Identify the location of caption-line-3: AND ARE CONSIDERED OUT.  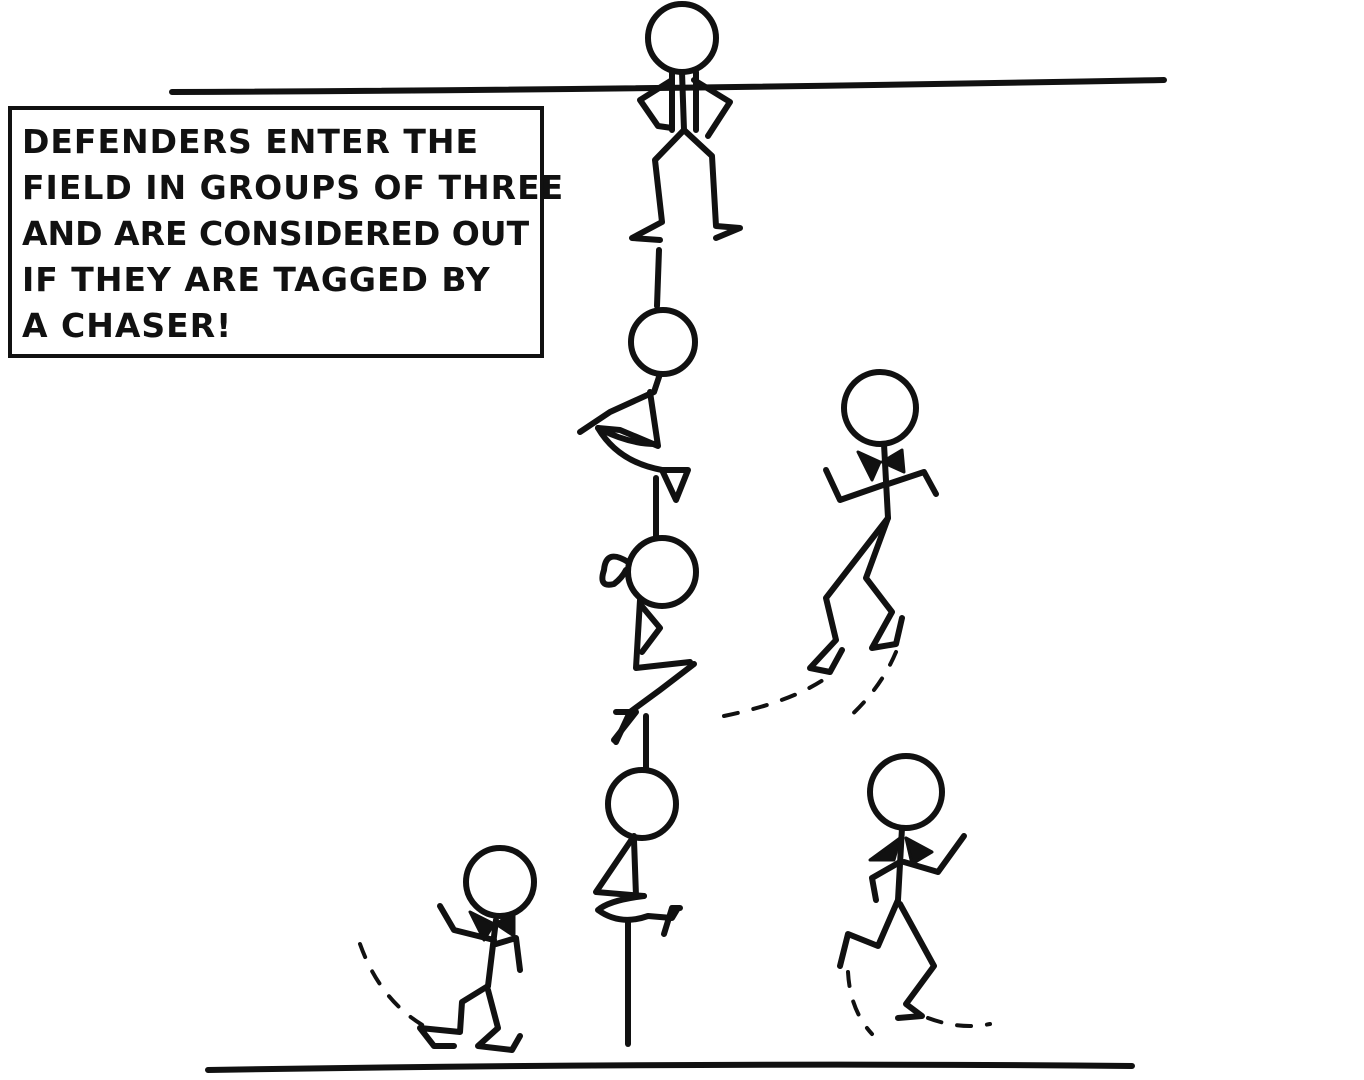
(276, 233).